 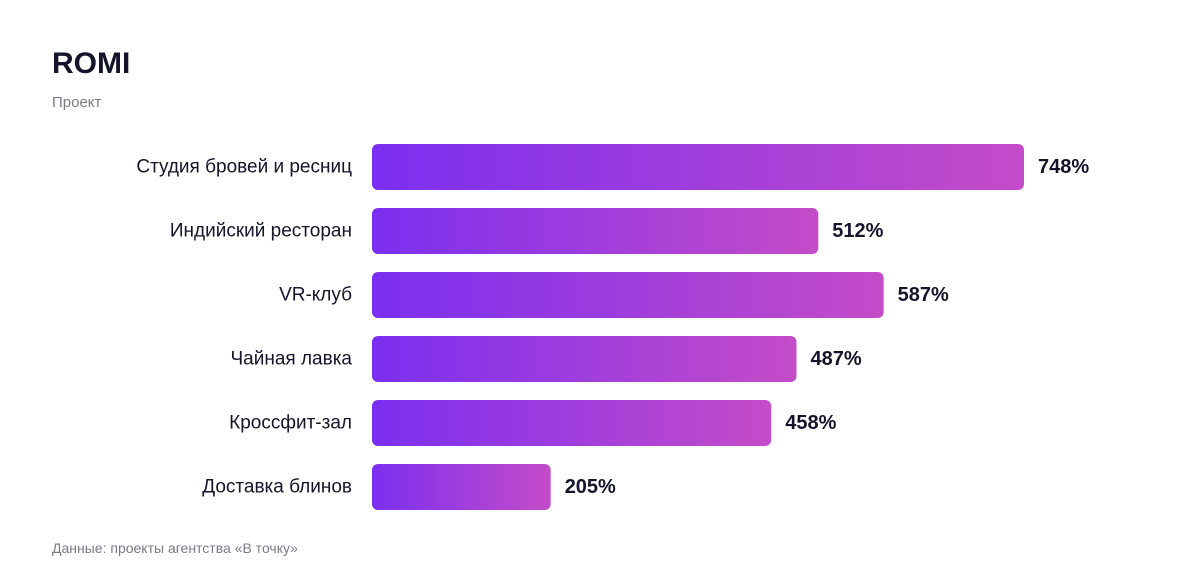 What do you see at coordinates (77, 102) in the screenshot?
I see `chart-subtitle: Проект` at bounding box center [77, 102].